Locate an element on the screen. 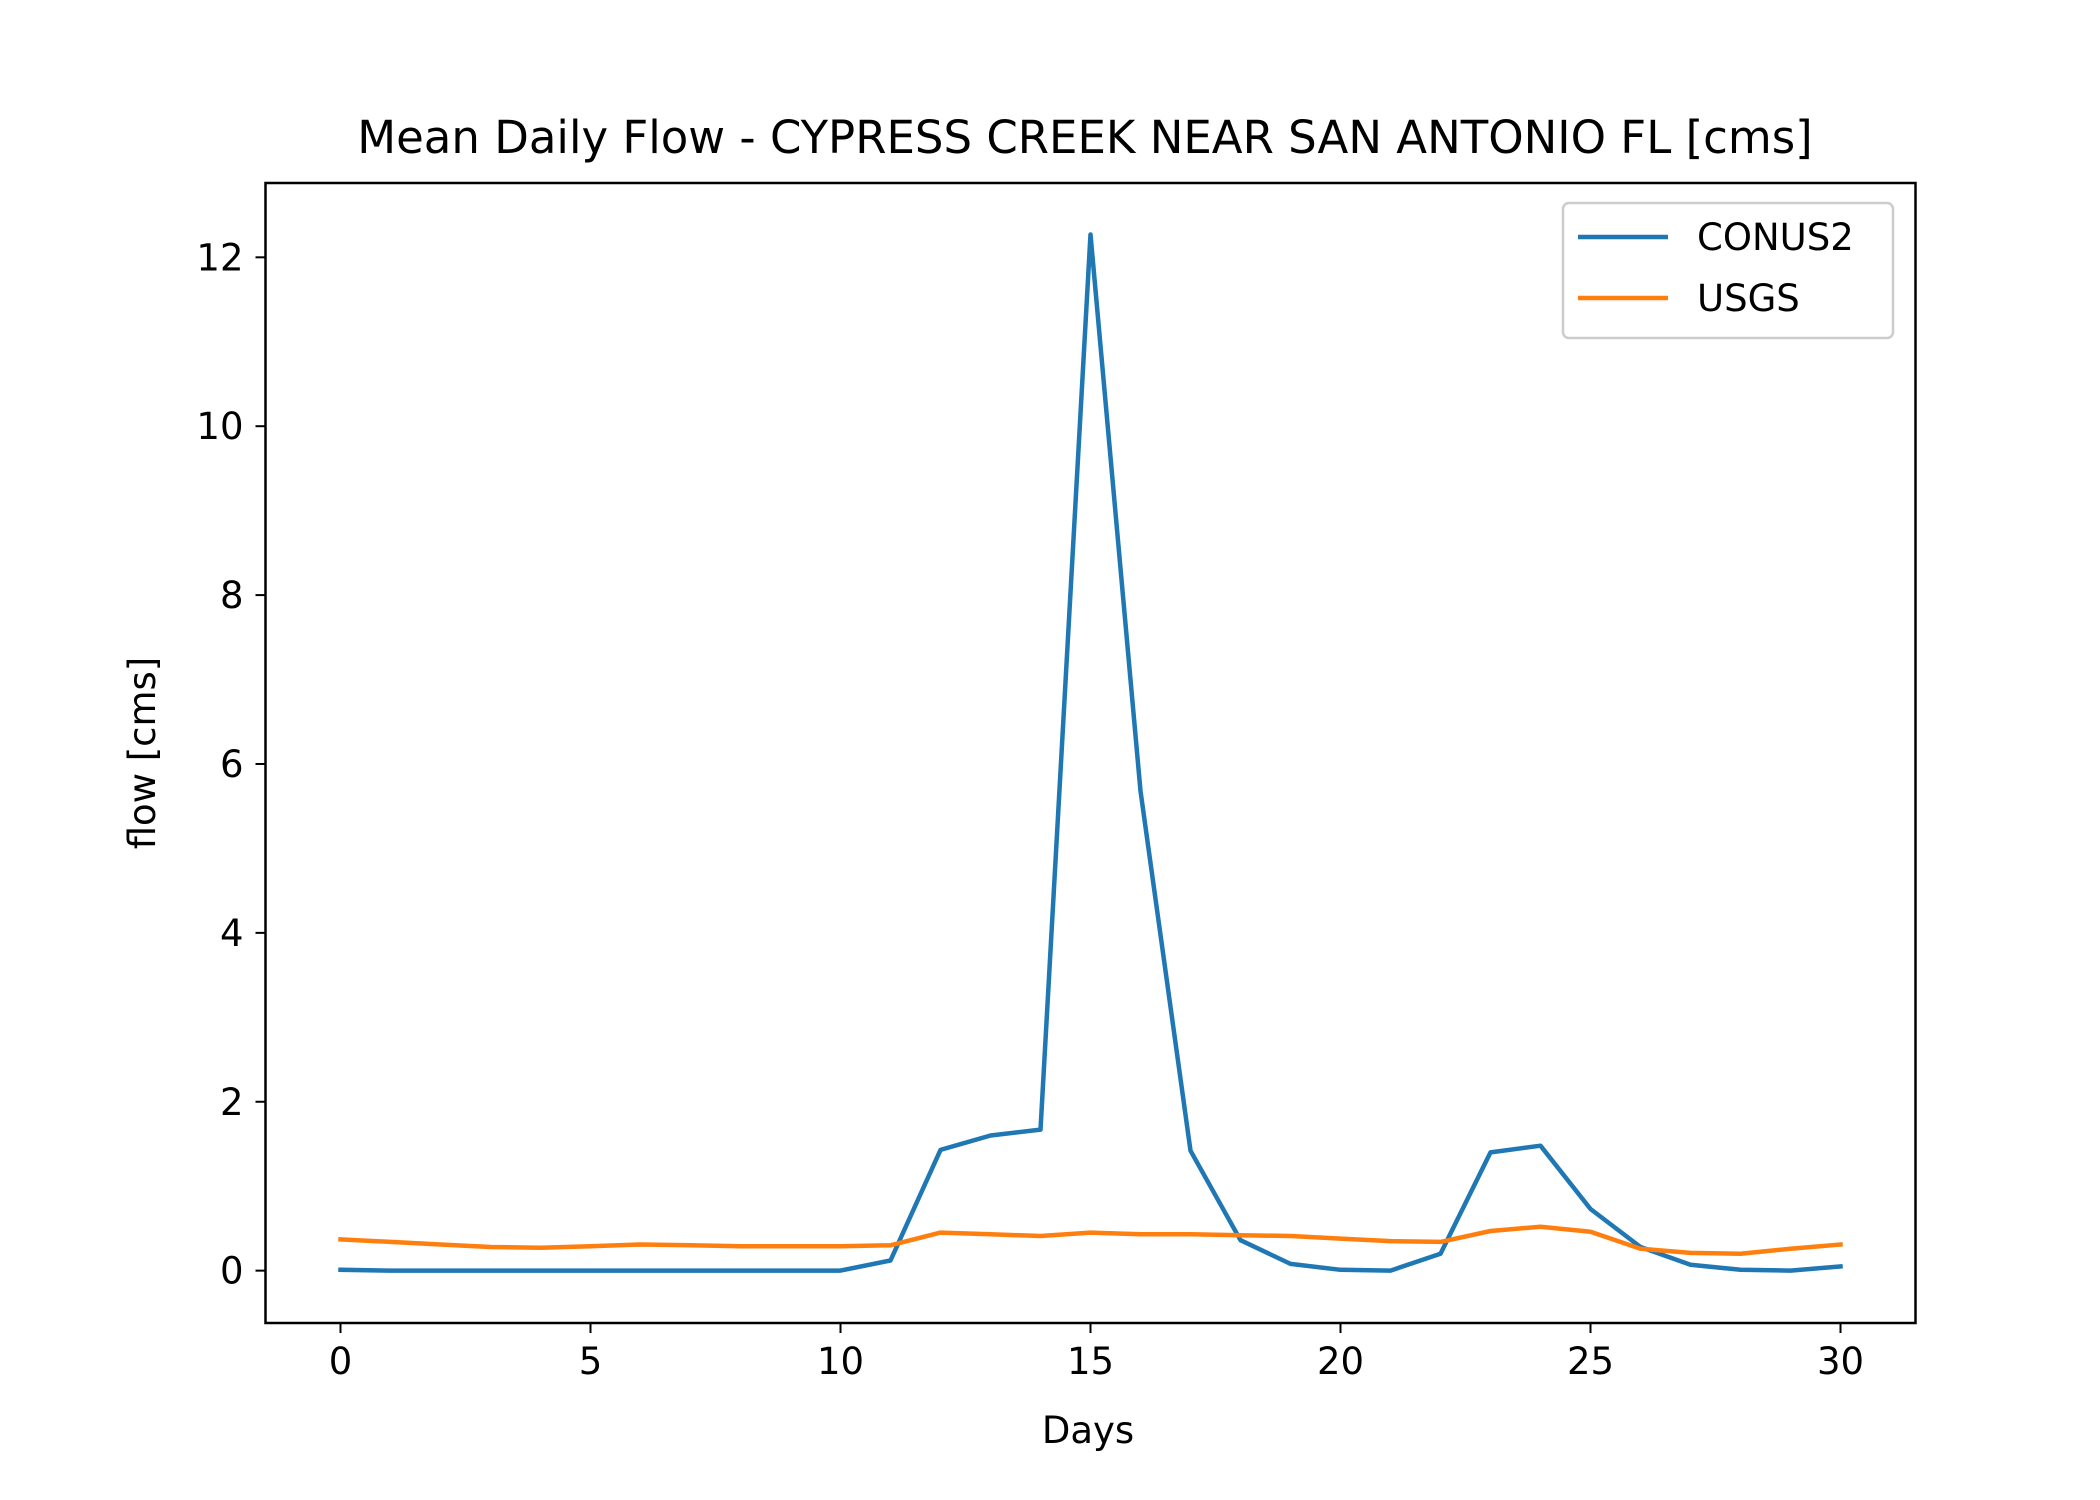 Image resolution: width=2100 pixels, height=1500 pixels. y-tick-label: 4 is located at coordinates (232, 933).